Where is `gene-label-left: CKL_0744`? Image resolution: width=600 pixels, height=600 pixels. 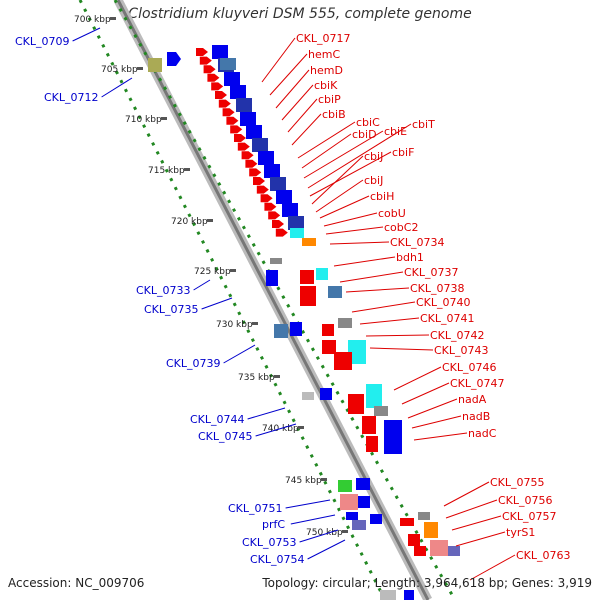 gene-label-left: CKL_0744 is located at coordinates (217, 419).